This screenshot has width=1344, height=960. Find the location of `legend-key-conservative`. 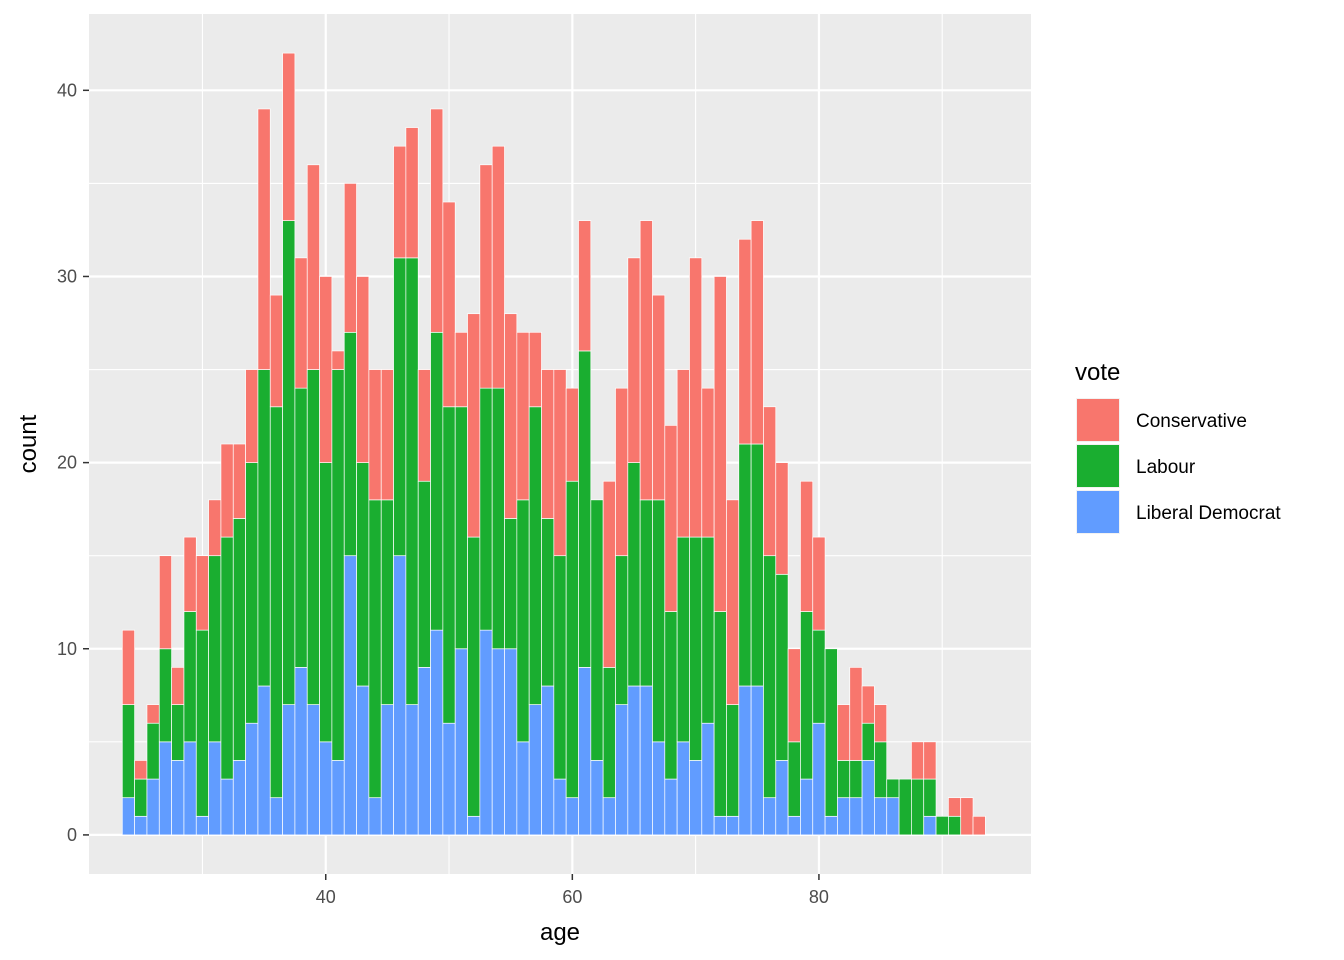

legend-key-conservative is located at coordinates (1098, 420).